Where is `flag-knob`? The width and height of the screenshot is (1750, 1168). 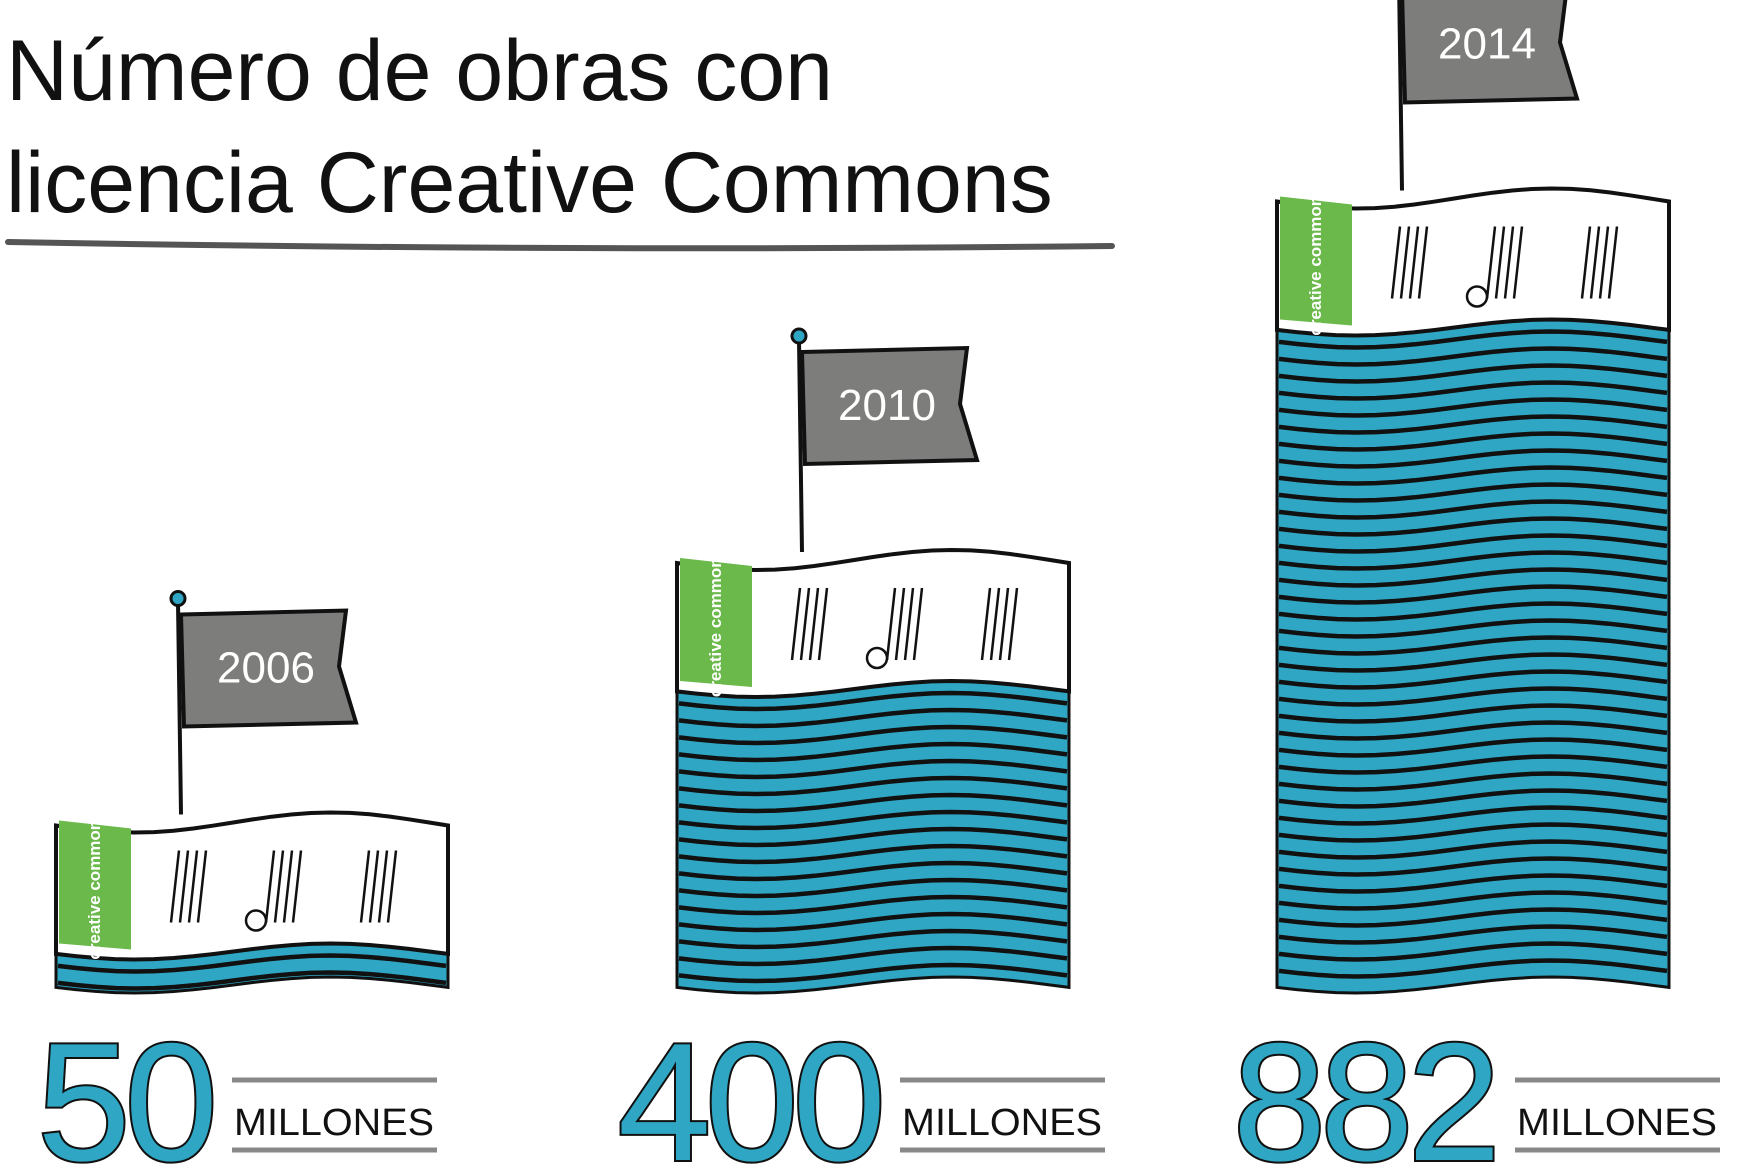
flag-knob is located at coordinates (799, 336).